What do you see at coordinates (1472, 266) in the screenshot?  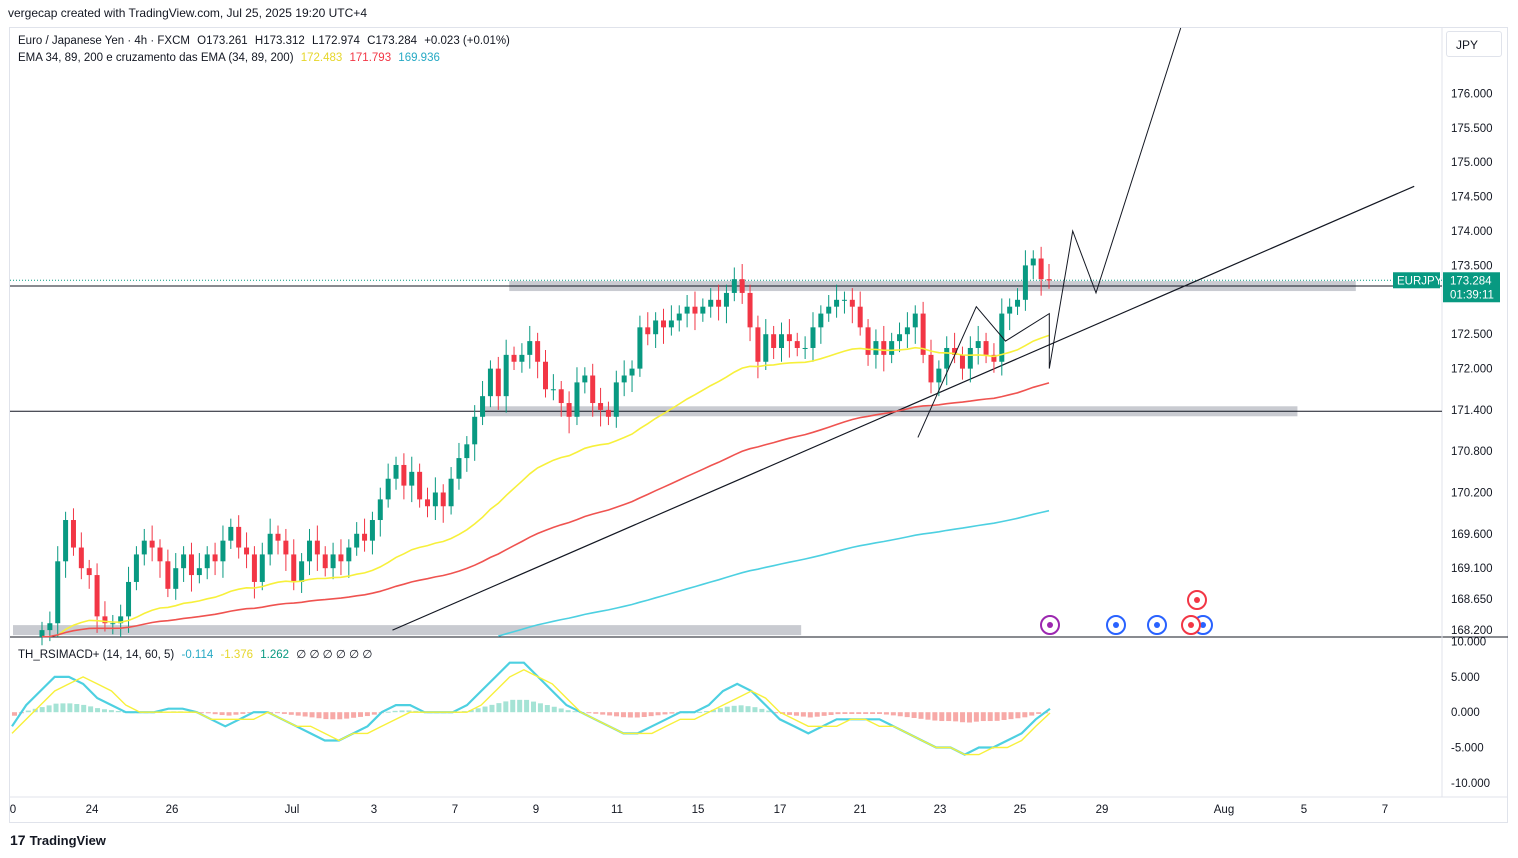 I see `price-tick-label: 173.500` at bounding box center [1472, 266].